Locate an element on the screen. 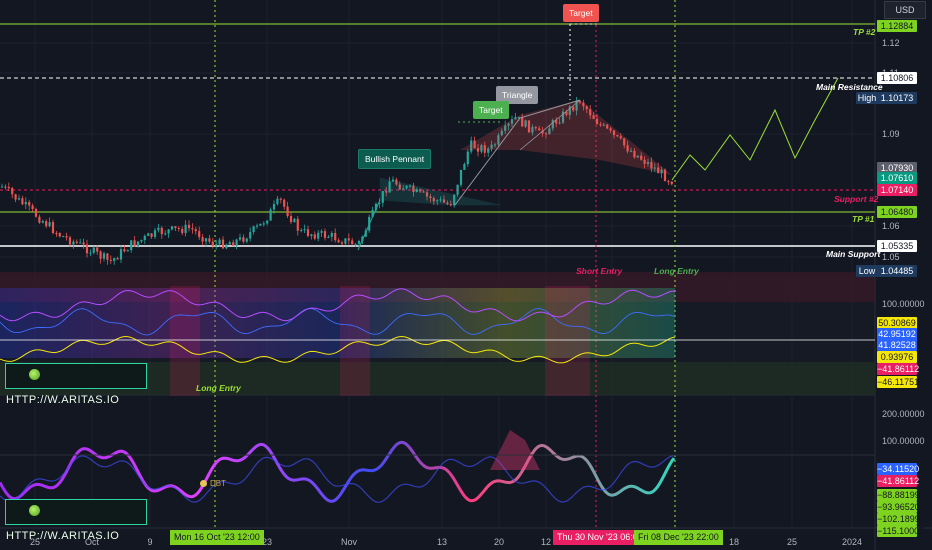 This screenshot has width=932, height=550. time-tick: 23 is located at coordinates (267, 542).